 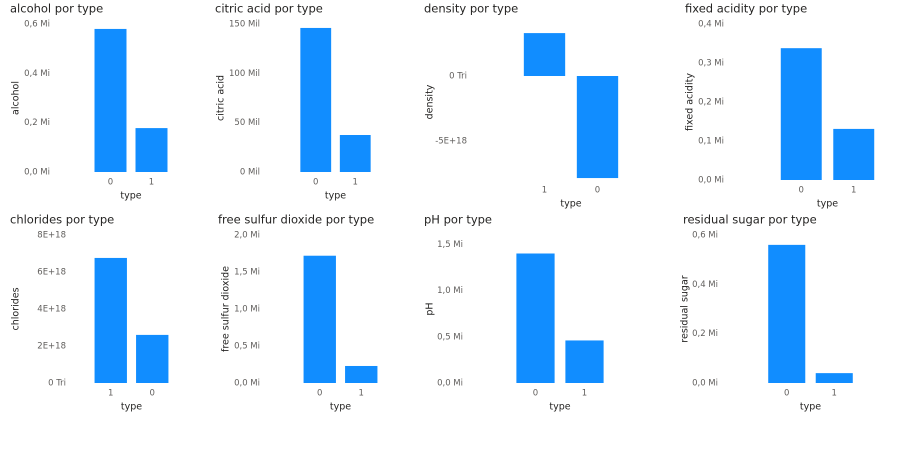 I want to click on chart-title: alcohol por type, so click(x=56, y=9).